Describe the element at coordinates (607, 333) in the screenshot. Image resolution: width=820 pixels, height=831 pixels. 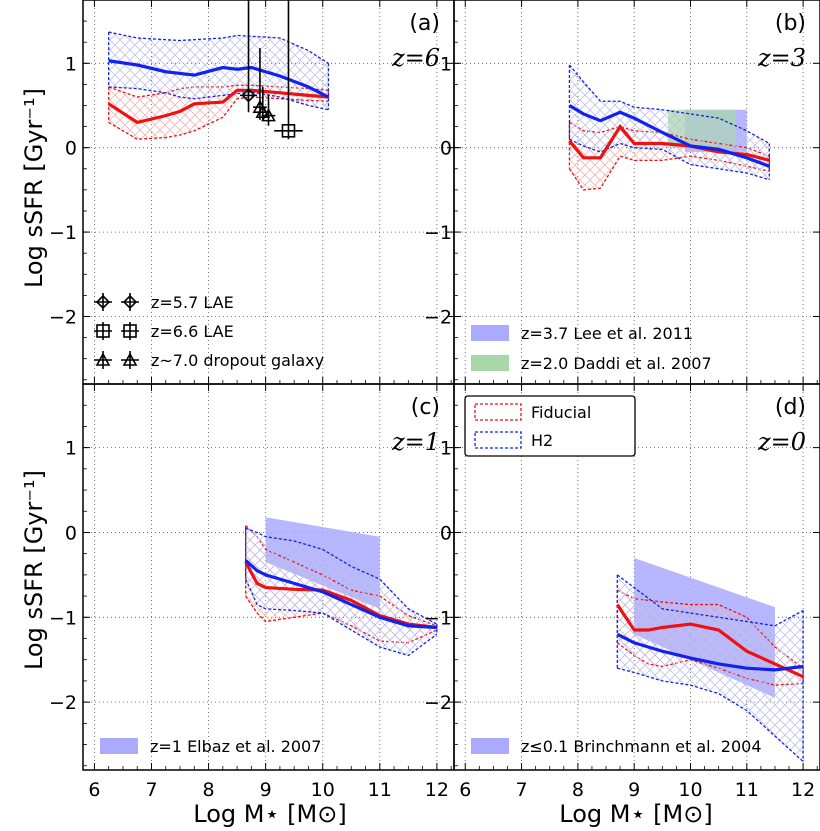
I see `legend-label: z=3.7 Lee et al. 2011` at that location.